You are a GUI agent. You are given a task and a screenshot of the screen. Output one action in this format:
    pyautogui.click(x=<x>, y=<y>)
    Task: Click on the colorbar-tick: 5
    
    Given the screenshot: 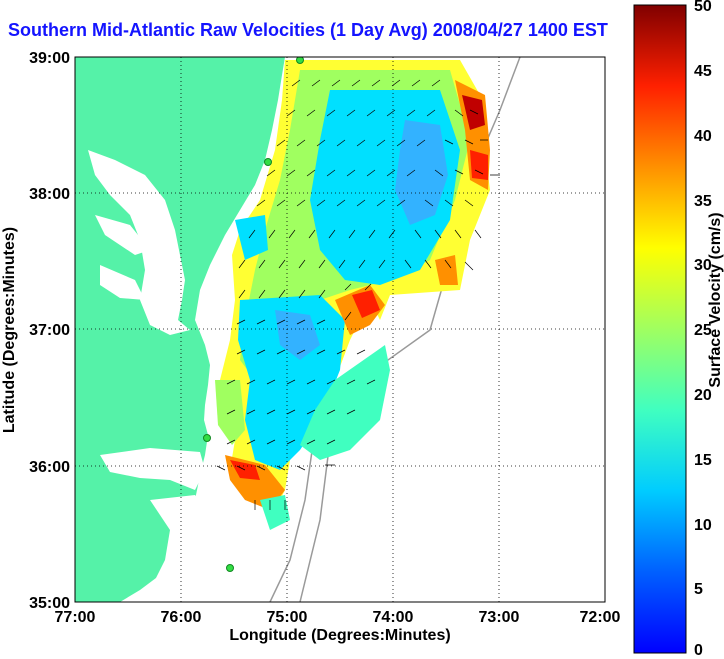 What is the action you would take?
    pyautogui.click(x=698, y=589)
    